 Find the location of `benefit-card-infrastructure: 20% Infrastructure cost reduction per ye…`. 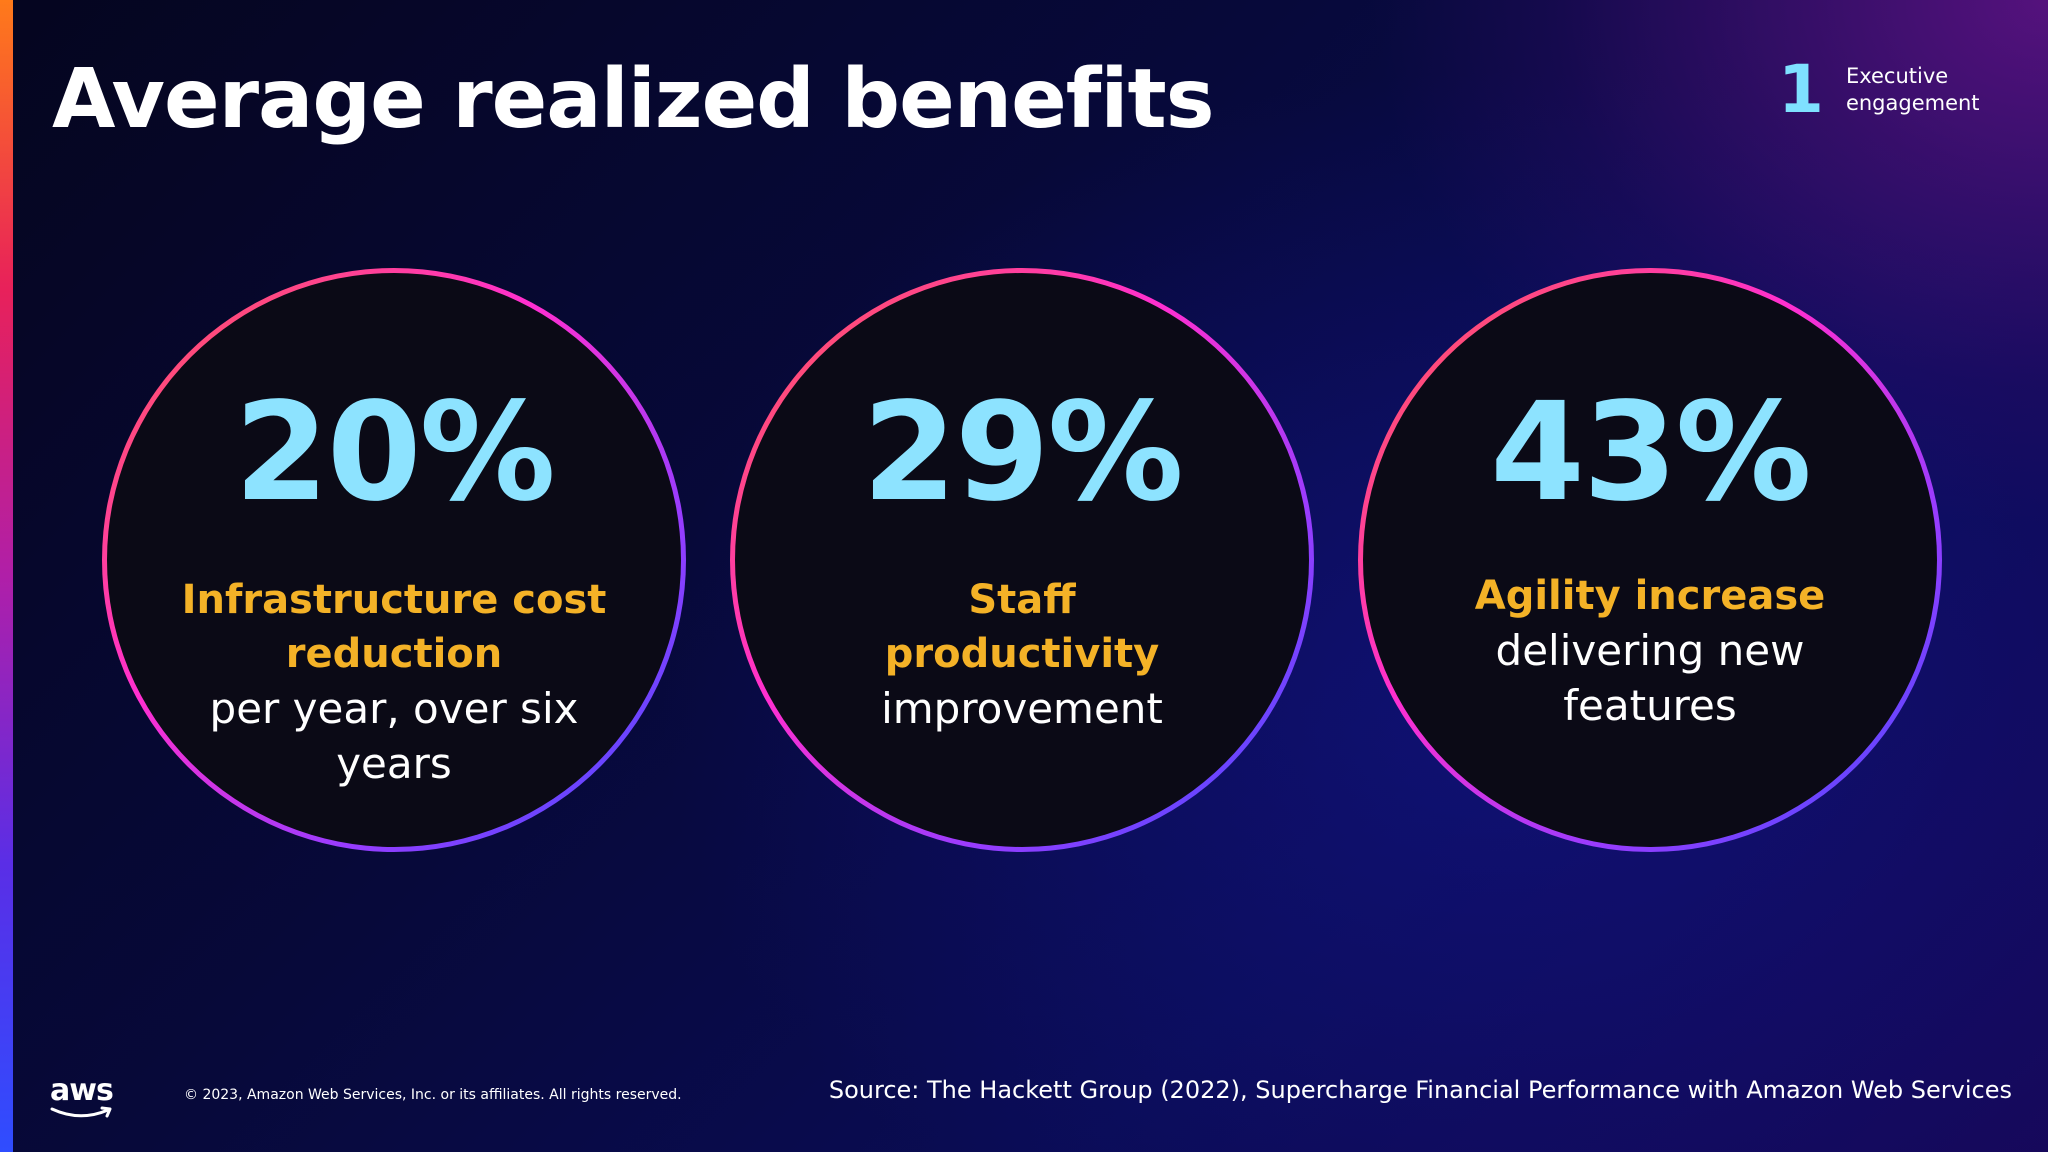

benefit-card-infrastructure: 20% Infrastructure cost reduction per ye… is located at coordinates (394, 560).